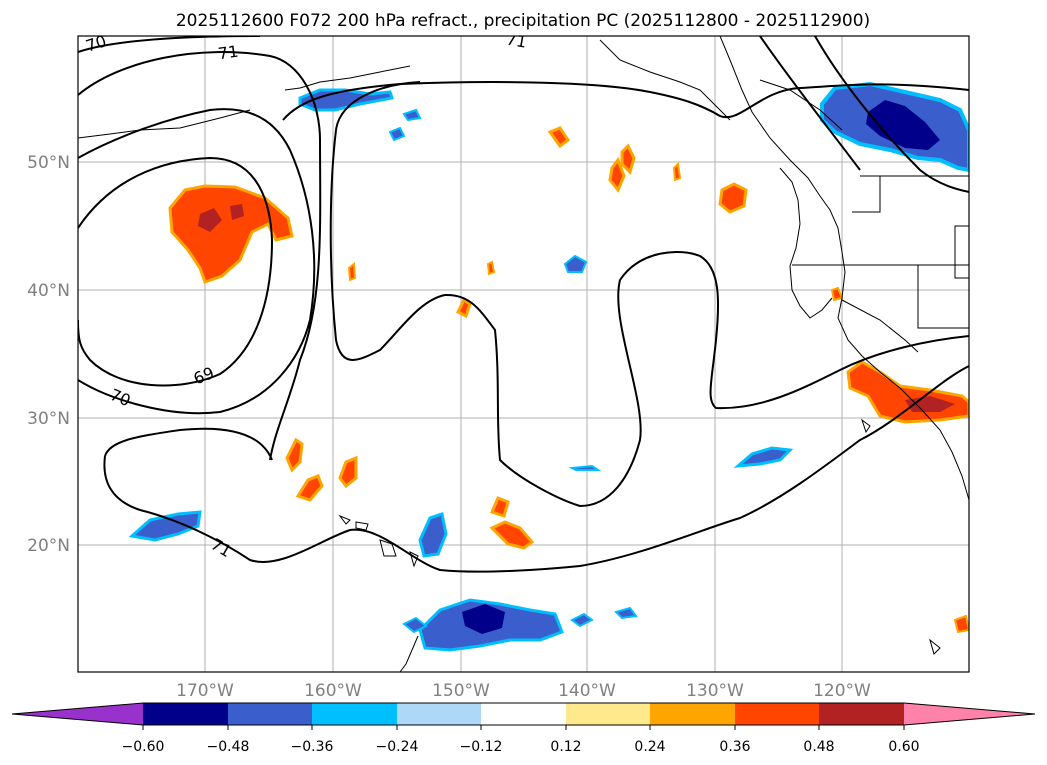  Describe the element at coordinates (499, 507) in the screenshot. I see `precip-blob-east-hawaii` at that location.